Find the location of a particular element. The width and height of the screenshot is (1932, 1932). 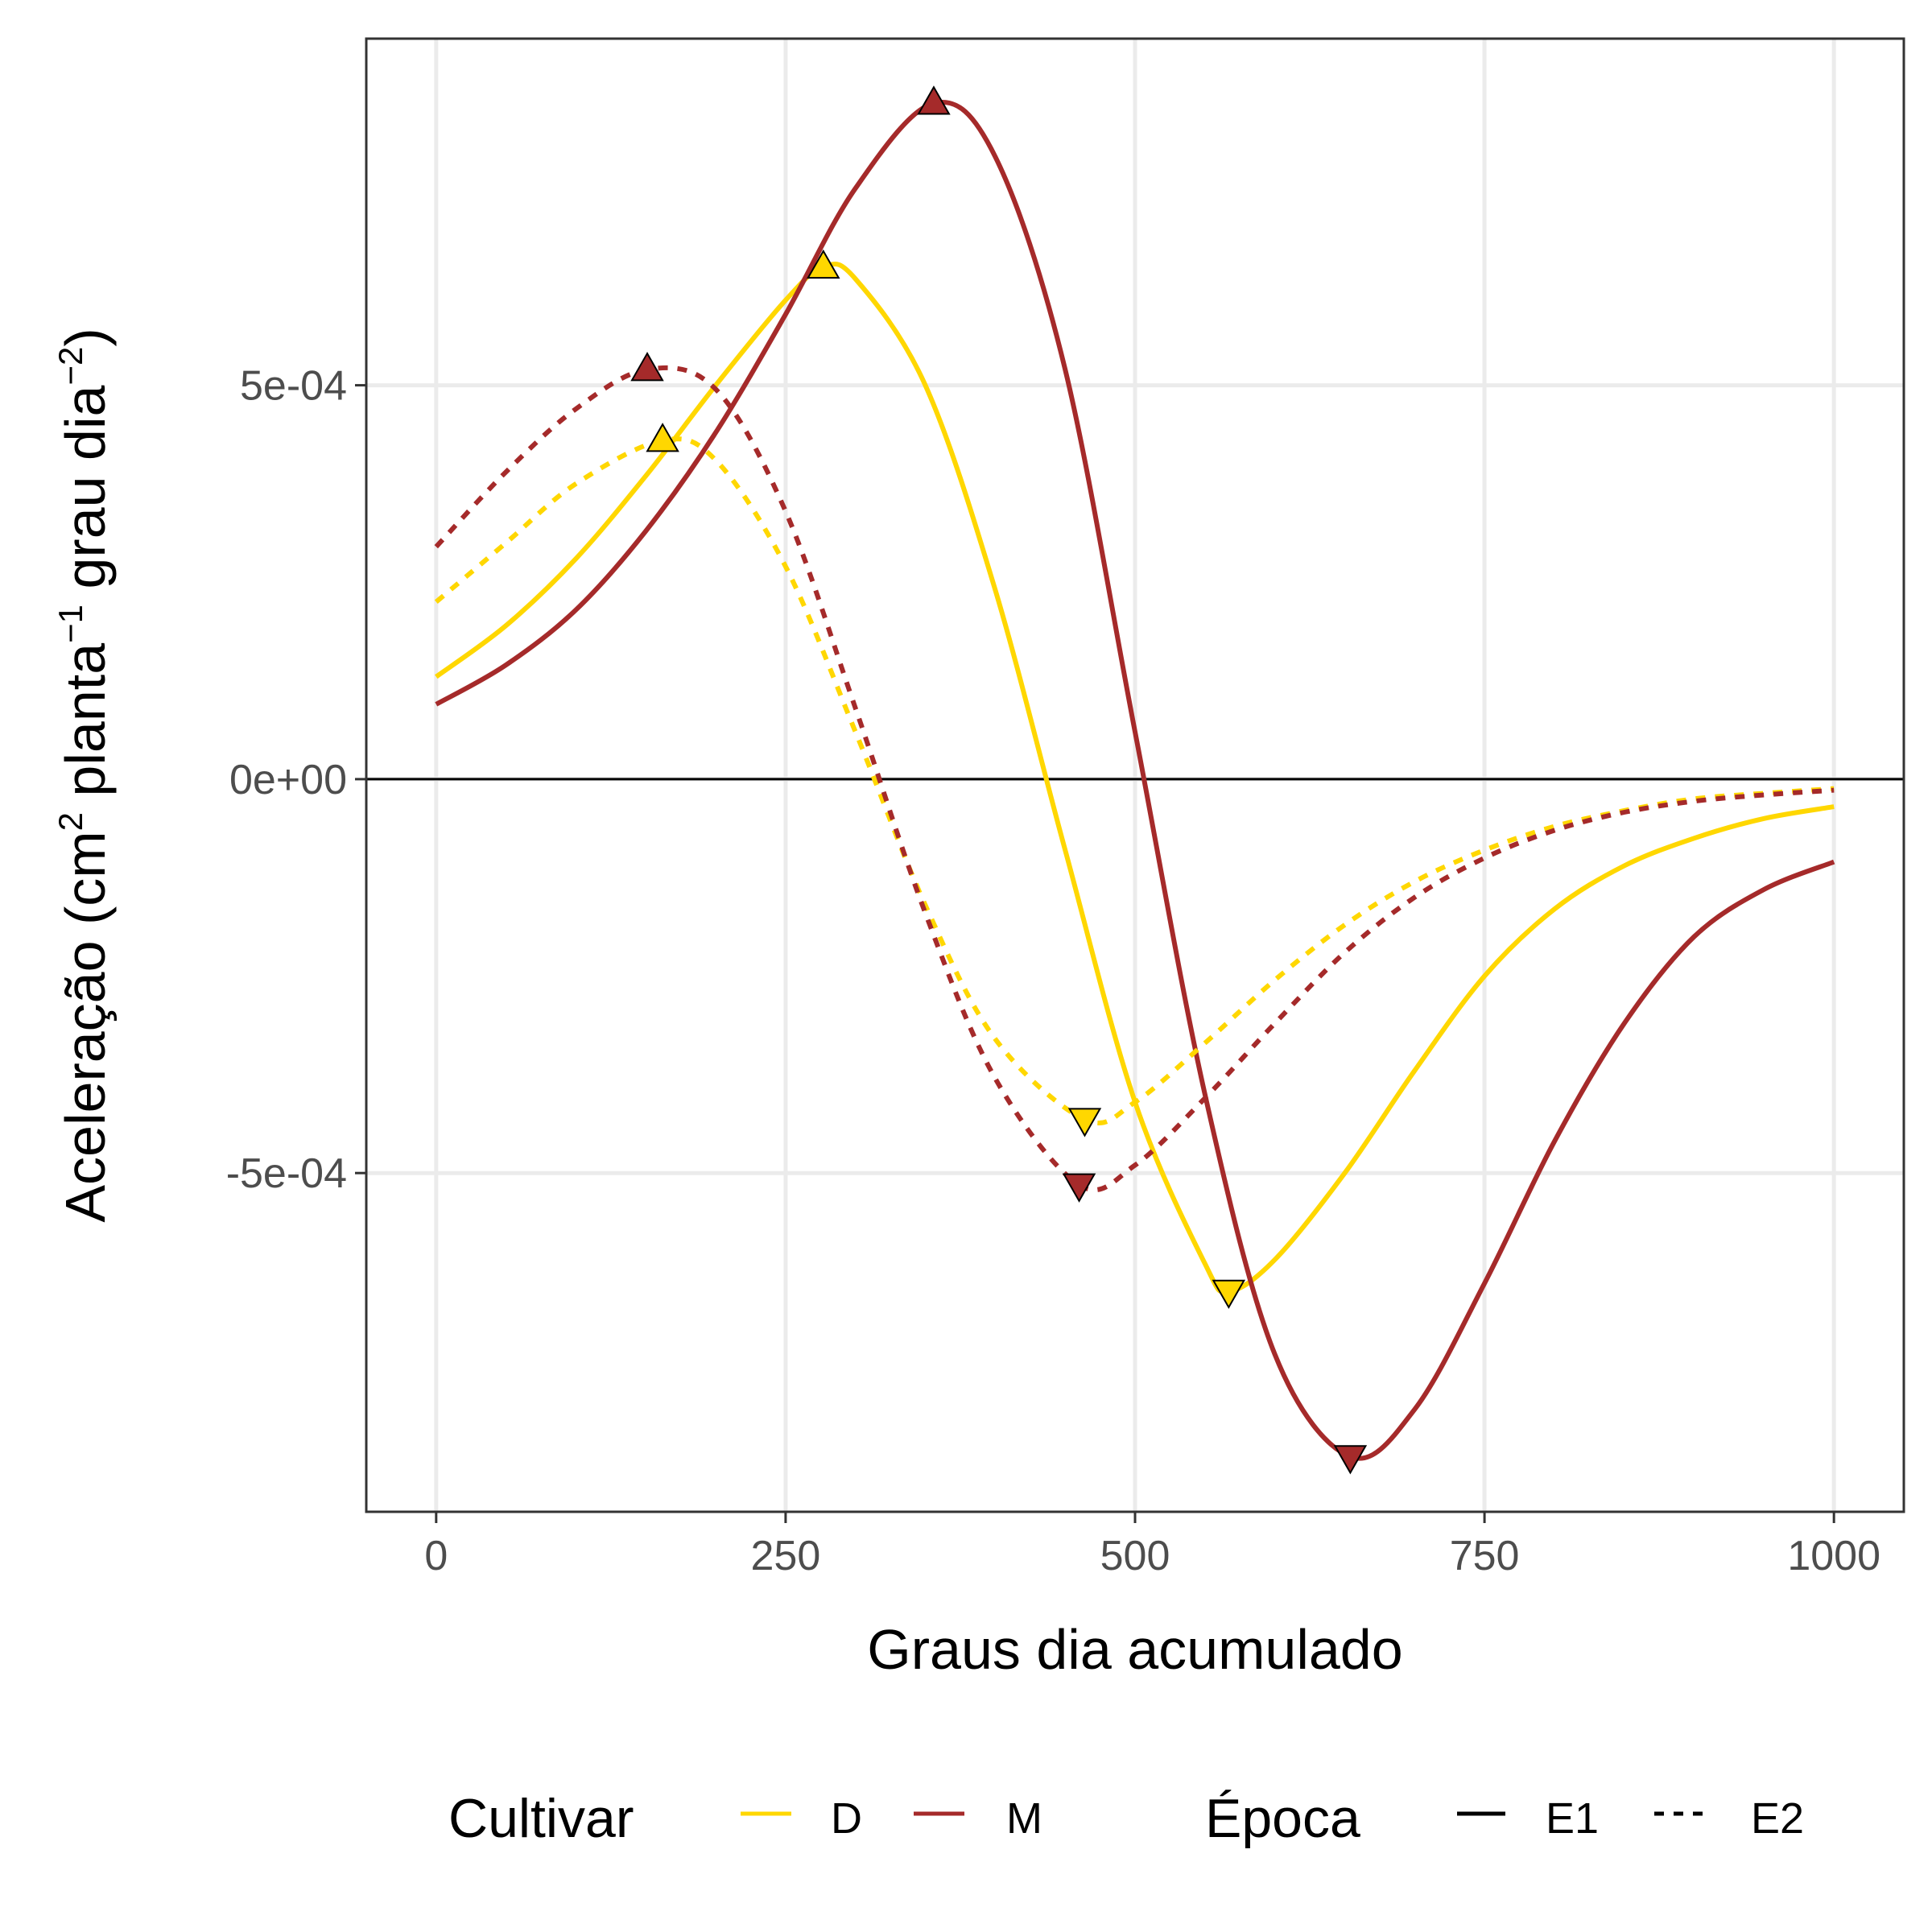

x-tick-label: 250 is located at coordinates (786, 1556).